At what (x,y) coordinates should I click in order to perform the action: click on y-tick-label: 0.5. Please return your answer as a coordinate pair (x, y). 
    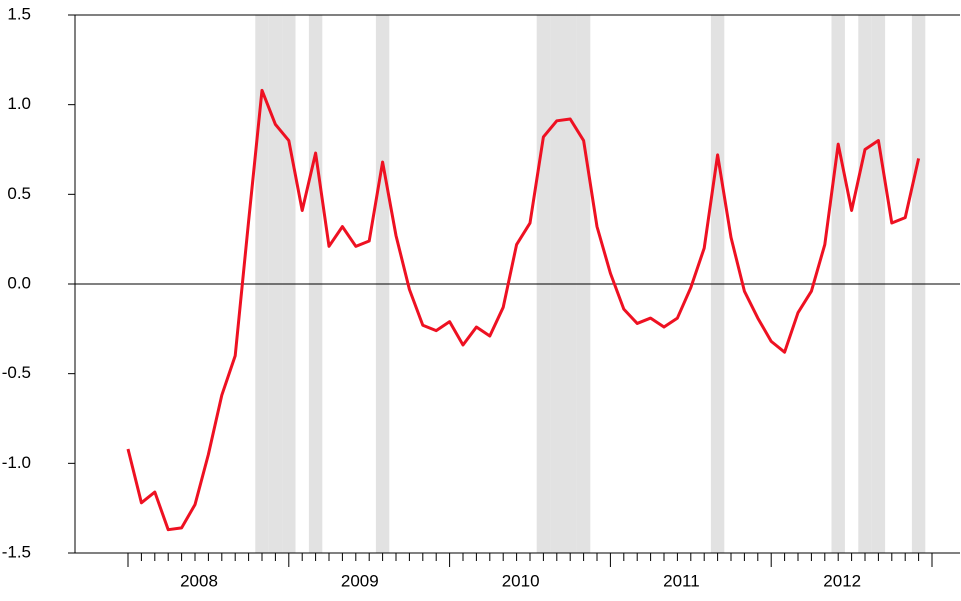
    Looking at the image, I should click on (19, 193).